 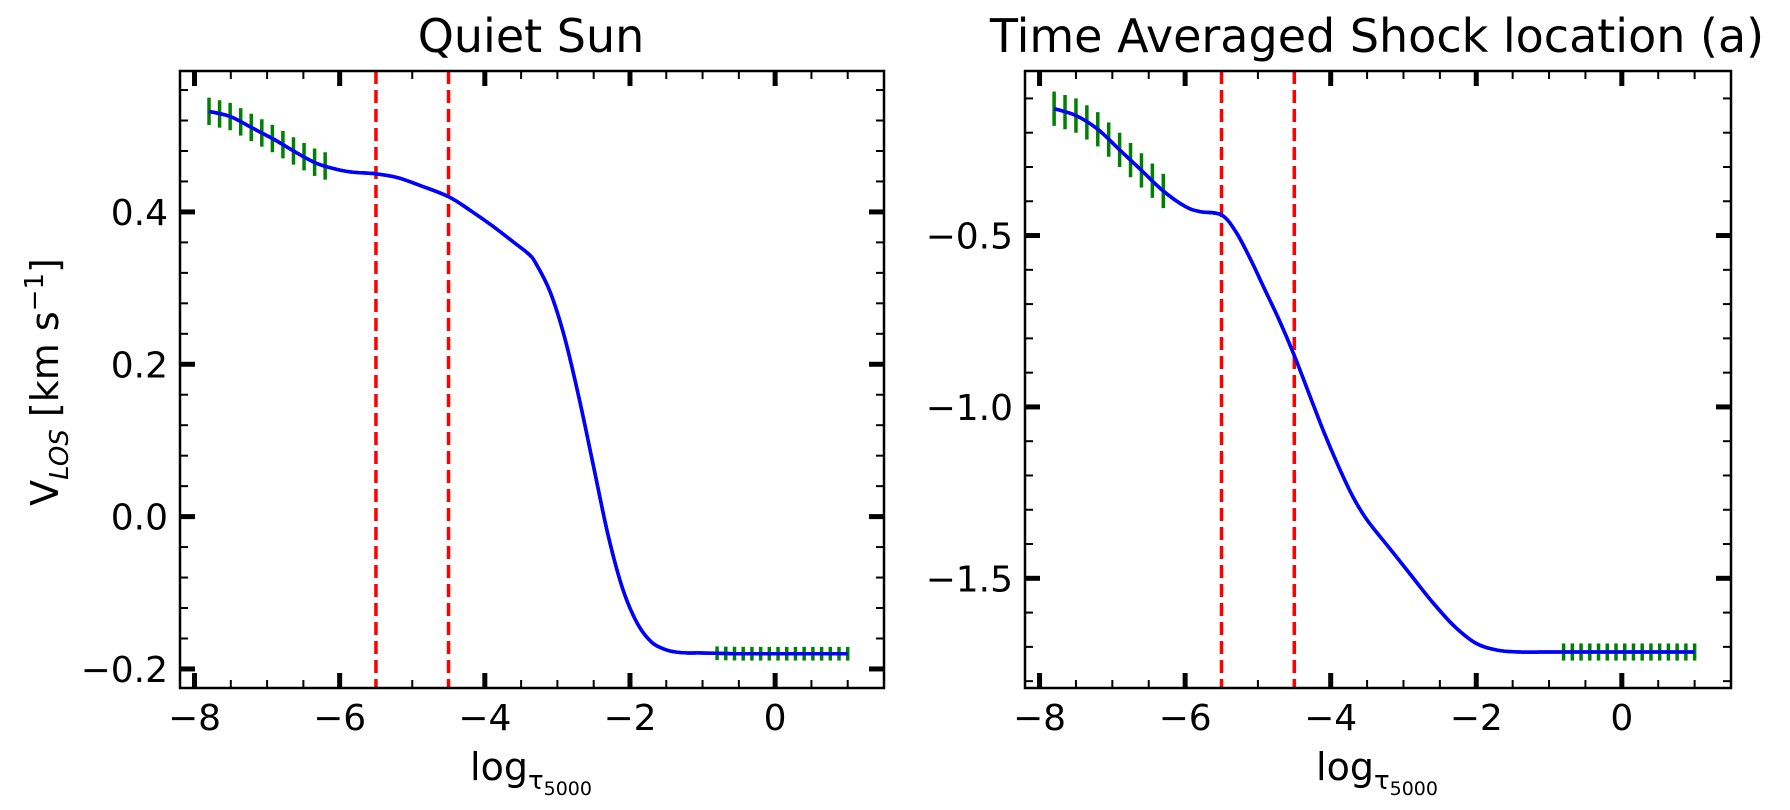 What do you see at coordinates (124, 670) in the screenshot?
I see `y-tick-label: −0.2` at bounding box center [124, 670].